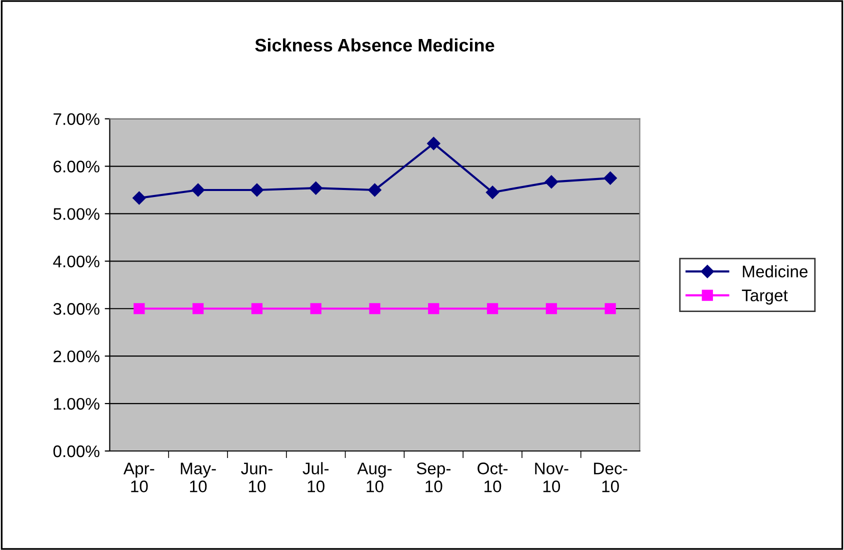 This screenshot has height=550, width=844. Describe the element at coordinates (77, 119) in the screenshot. I see `y-tick-label: 7.00%` at that location.